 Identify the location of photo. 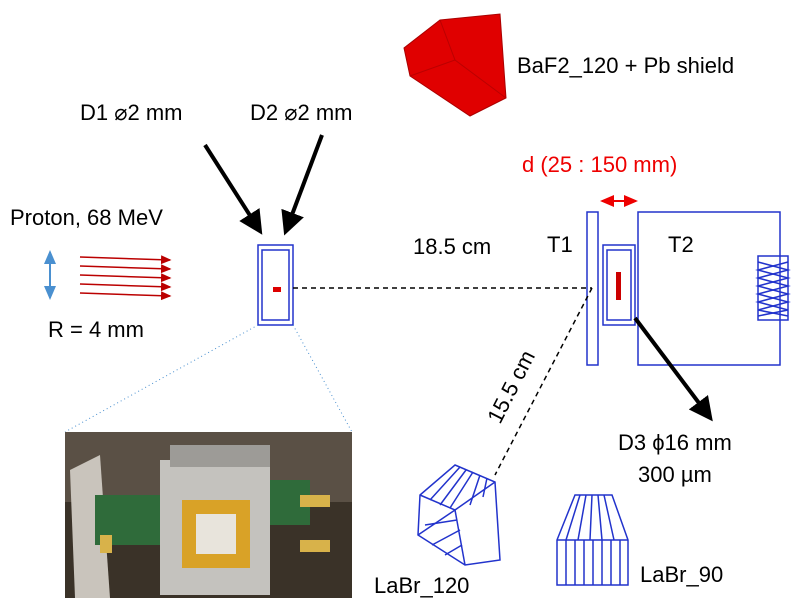
(208, 515).